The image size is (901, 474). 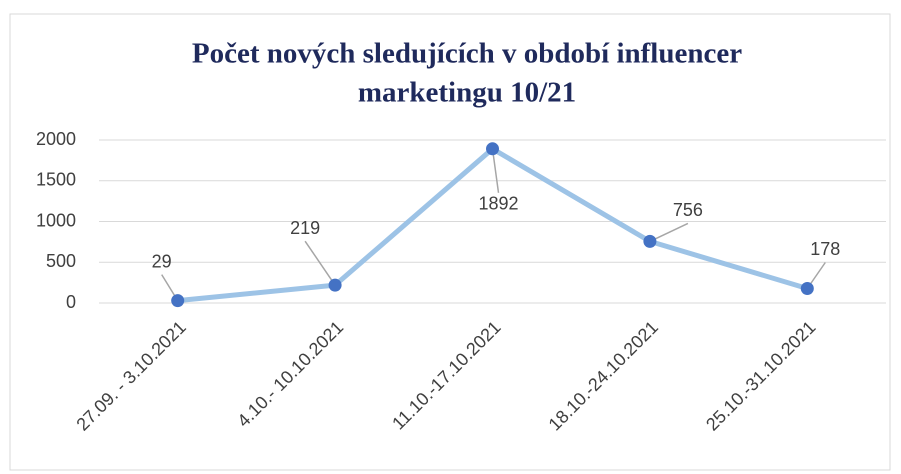 What do you see at coordinates (825, 249) in the screenshot?
I see `data-label: 178` at bounding box center [825, 249].